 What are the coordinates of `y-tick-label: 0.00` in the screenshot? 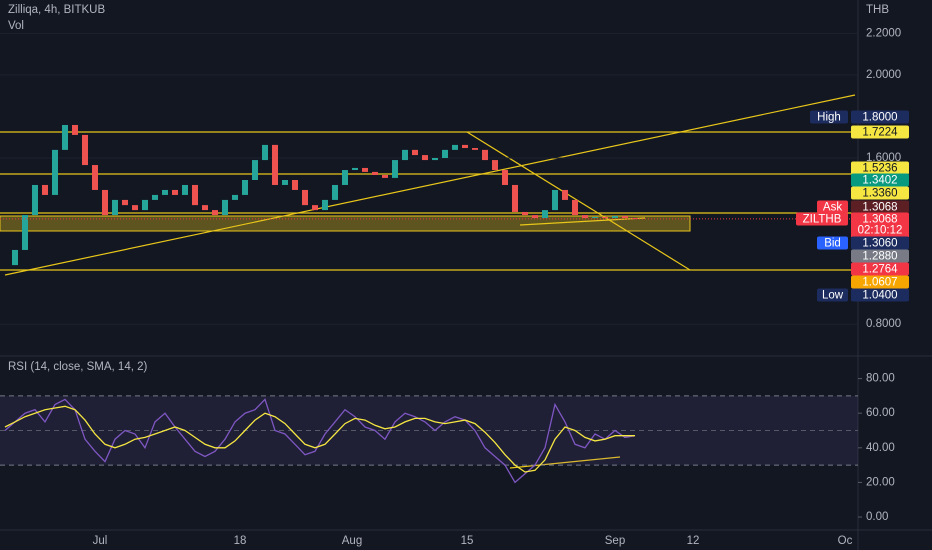 It's located at (877, 517).